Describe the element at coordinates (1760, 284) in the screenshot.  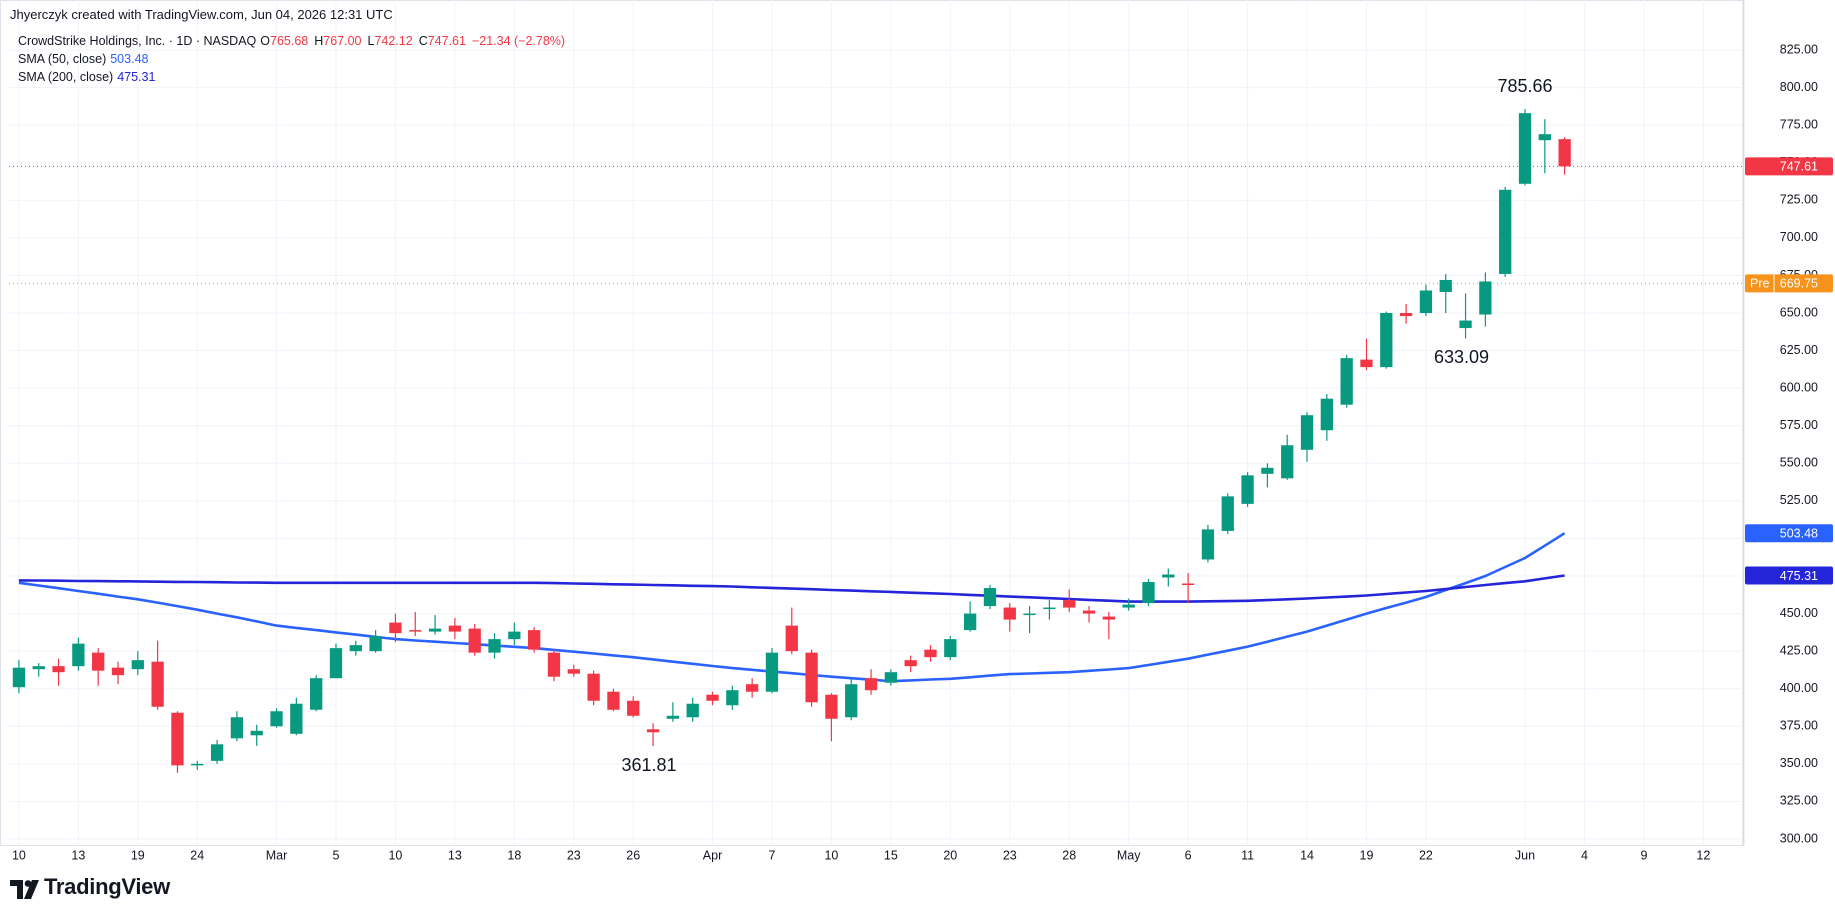
I see `premarket-badge-tag: Pre` at that location.